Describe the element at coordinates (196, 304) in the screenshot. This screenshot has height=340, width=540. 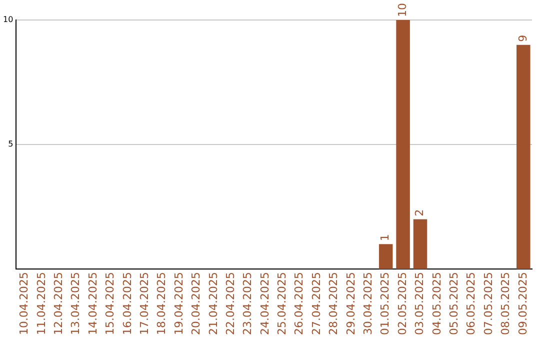
I see `x-tick-label: 20.04.2025` at that location.